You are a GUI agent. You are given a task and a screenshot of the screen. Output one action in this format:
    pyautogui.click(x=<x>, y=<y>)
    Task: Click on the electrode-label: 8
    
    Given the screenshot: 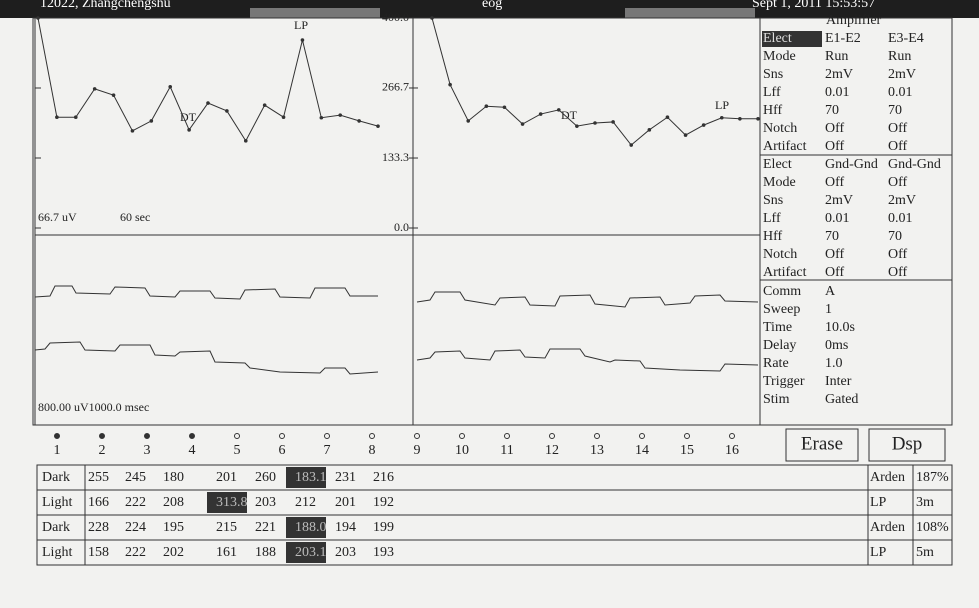 What is the action you would take?
    pyautogui.click(x=372, y=450)
    